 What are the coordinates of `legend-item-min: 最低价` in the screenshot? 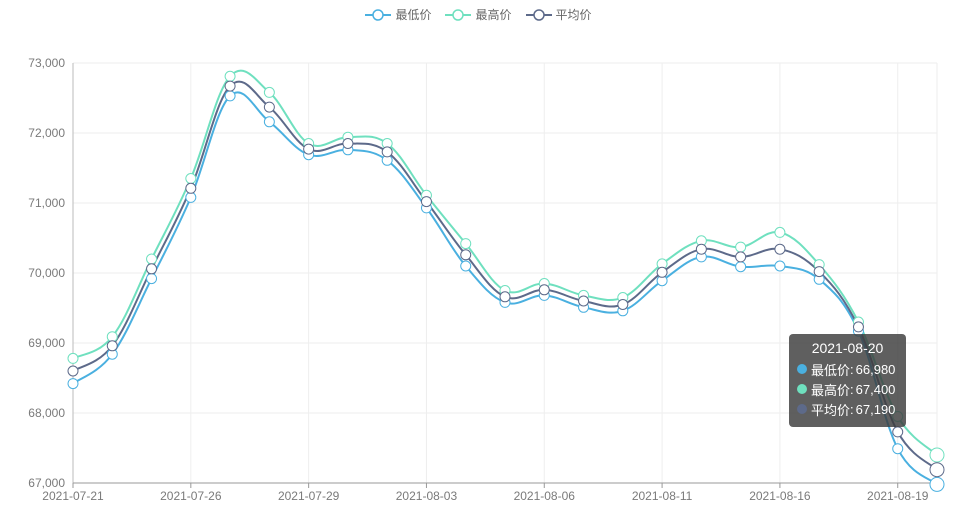 It's located at (398, 14).